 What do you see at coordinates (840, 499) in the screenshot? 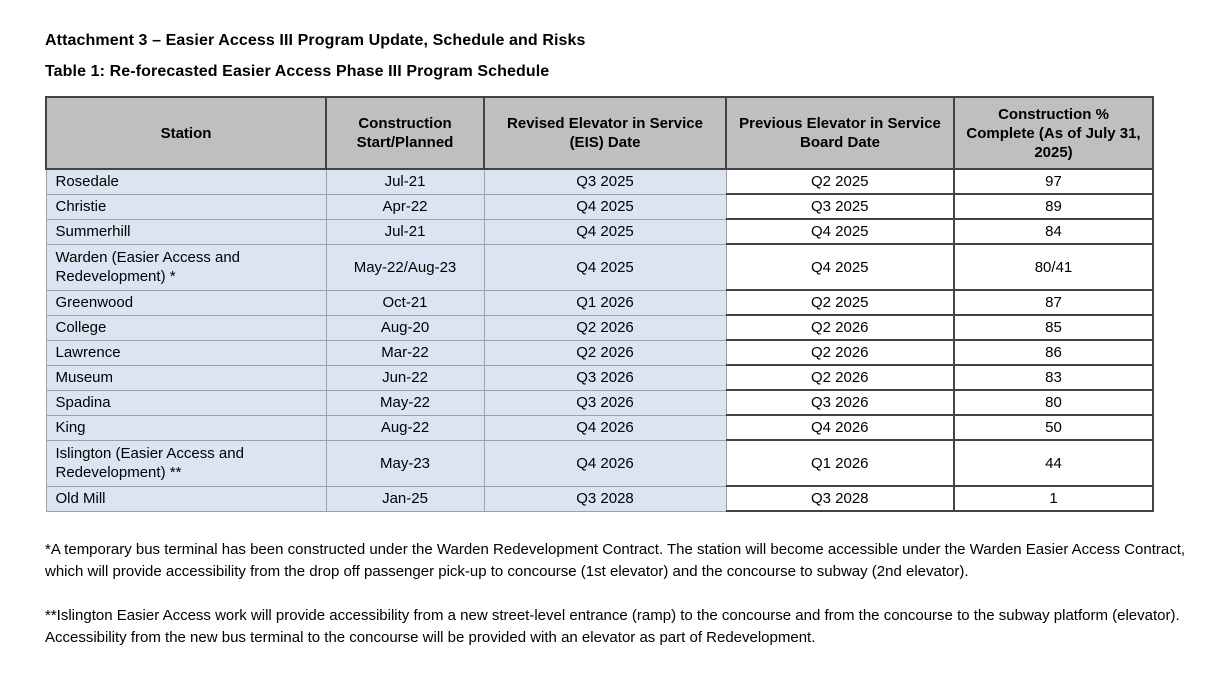
I see `previous-eis-cell: Q3 2028` at bounding box center [840, 499].